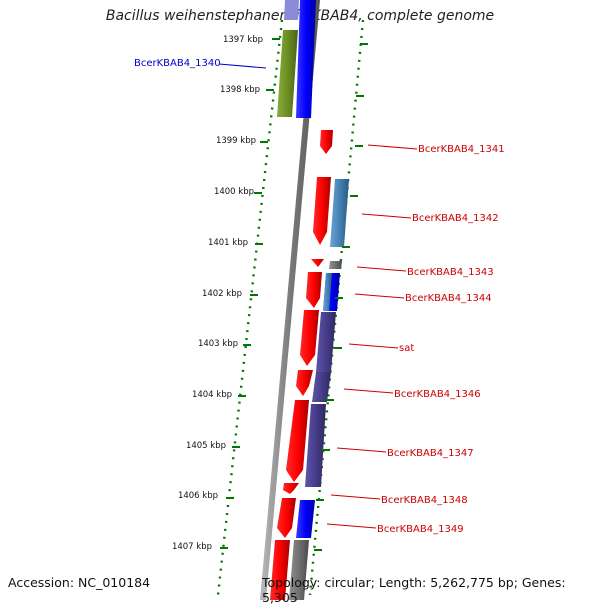  Describe the element at coordinates (236, 141) in the screenshot. I see `tick-label: 1399 kbp` at that location.